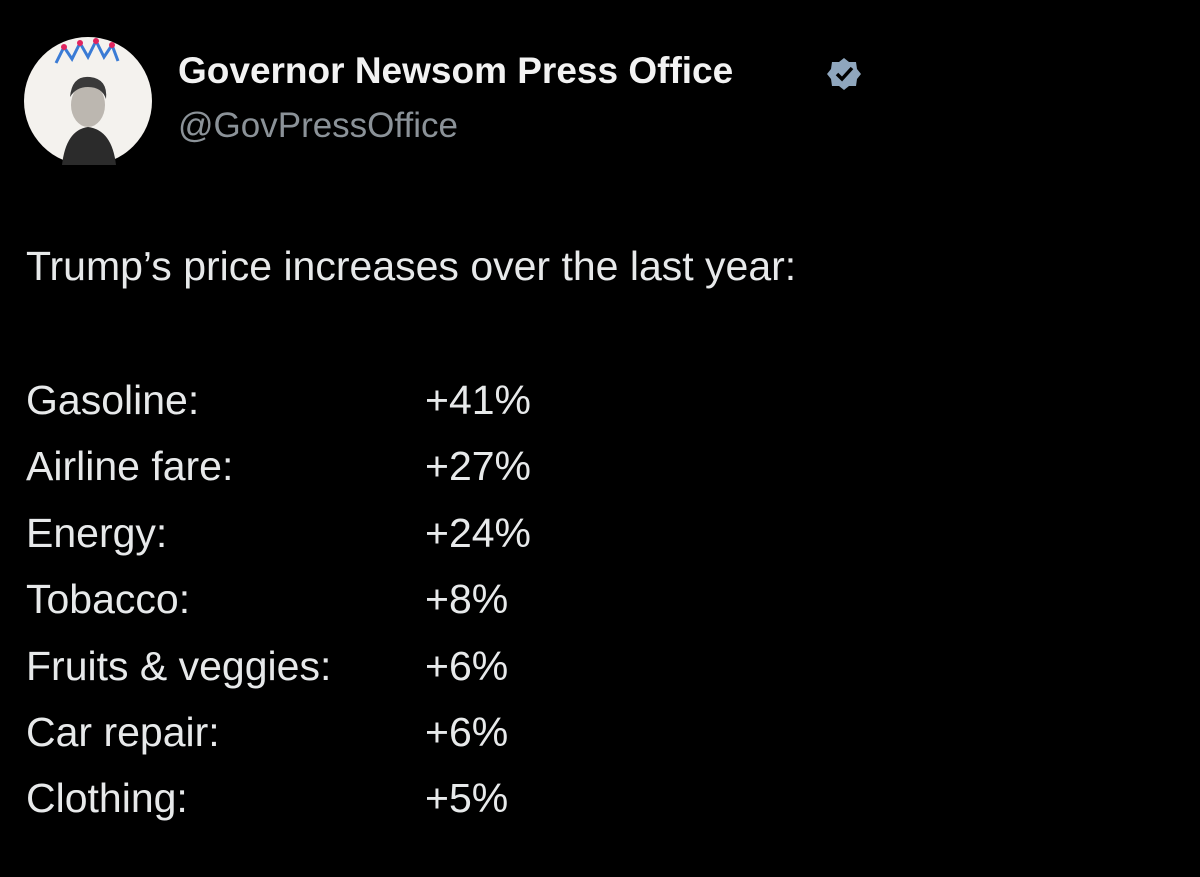  I want to click on item-value: +5%, so click(467, 798).